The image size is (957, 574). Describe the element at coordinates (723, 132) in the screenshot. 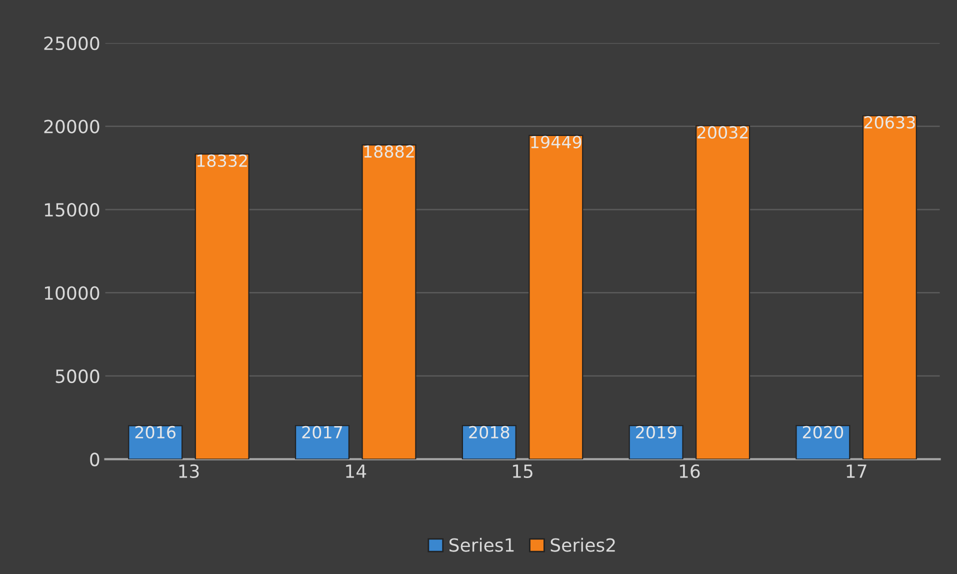

I see `data-label: 20032` at that location.